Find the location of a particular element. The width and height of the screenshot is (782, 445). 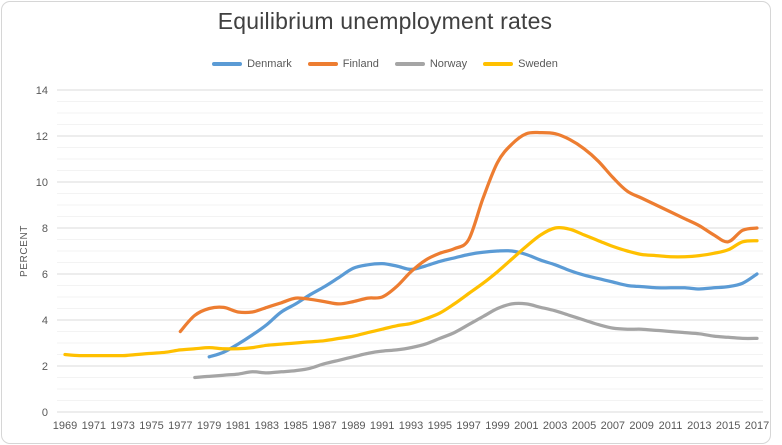

x-axis-tick-label: 2013 is located at coordinates (699, 426).